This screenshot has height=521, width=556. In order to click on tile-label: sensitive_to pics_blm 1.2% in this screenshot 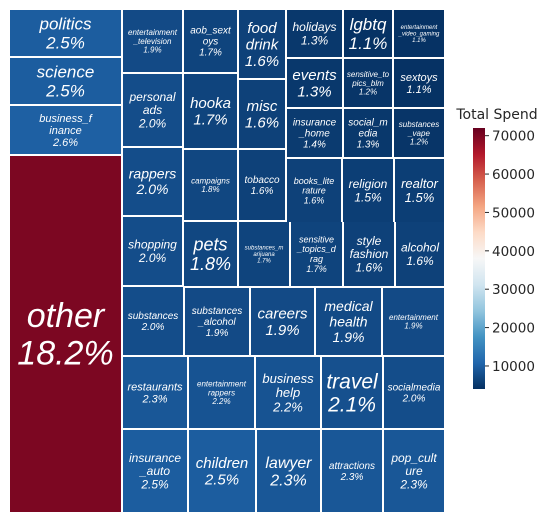, I will do `click(368, 83)`.